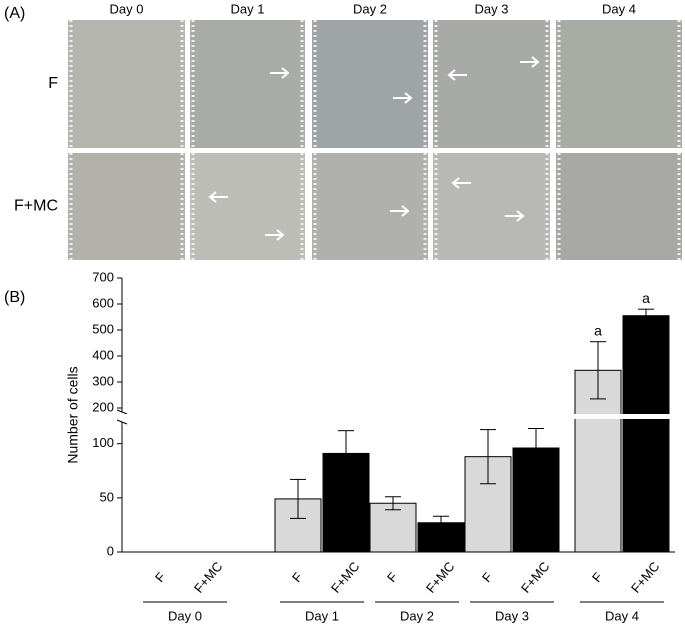 The width and height of the screenshot is (685, 641). What do you see at coordinates (73, 414) in the screenshot?
I see `y-axis-label: Number of cells` at bounding box center [73, 414].